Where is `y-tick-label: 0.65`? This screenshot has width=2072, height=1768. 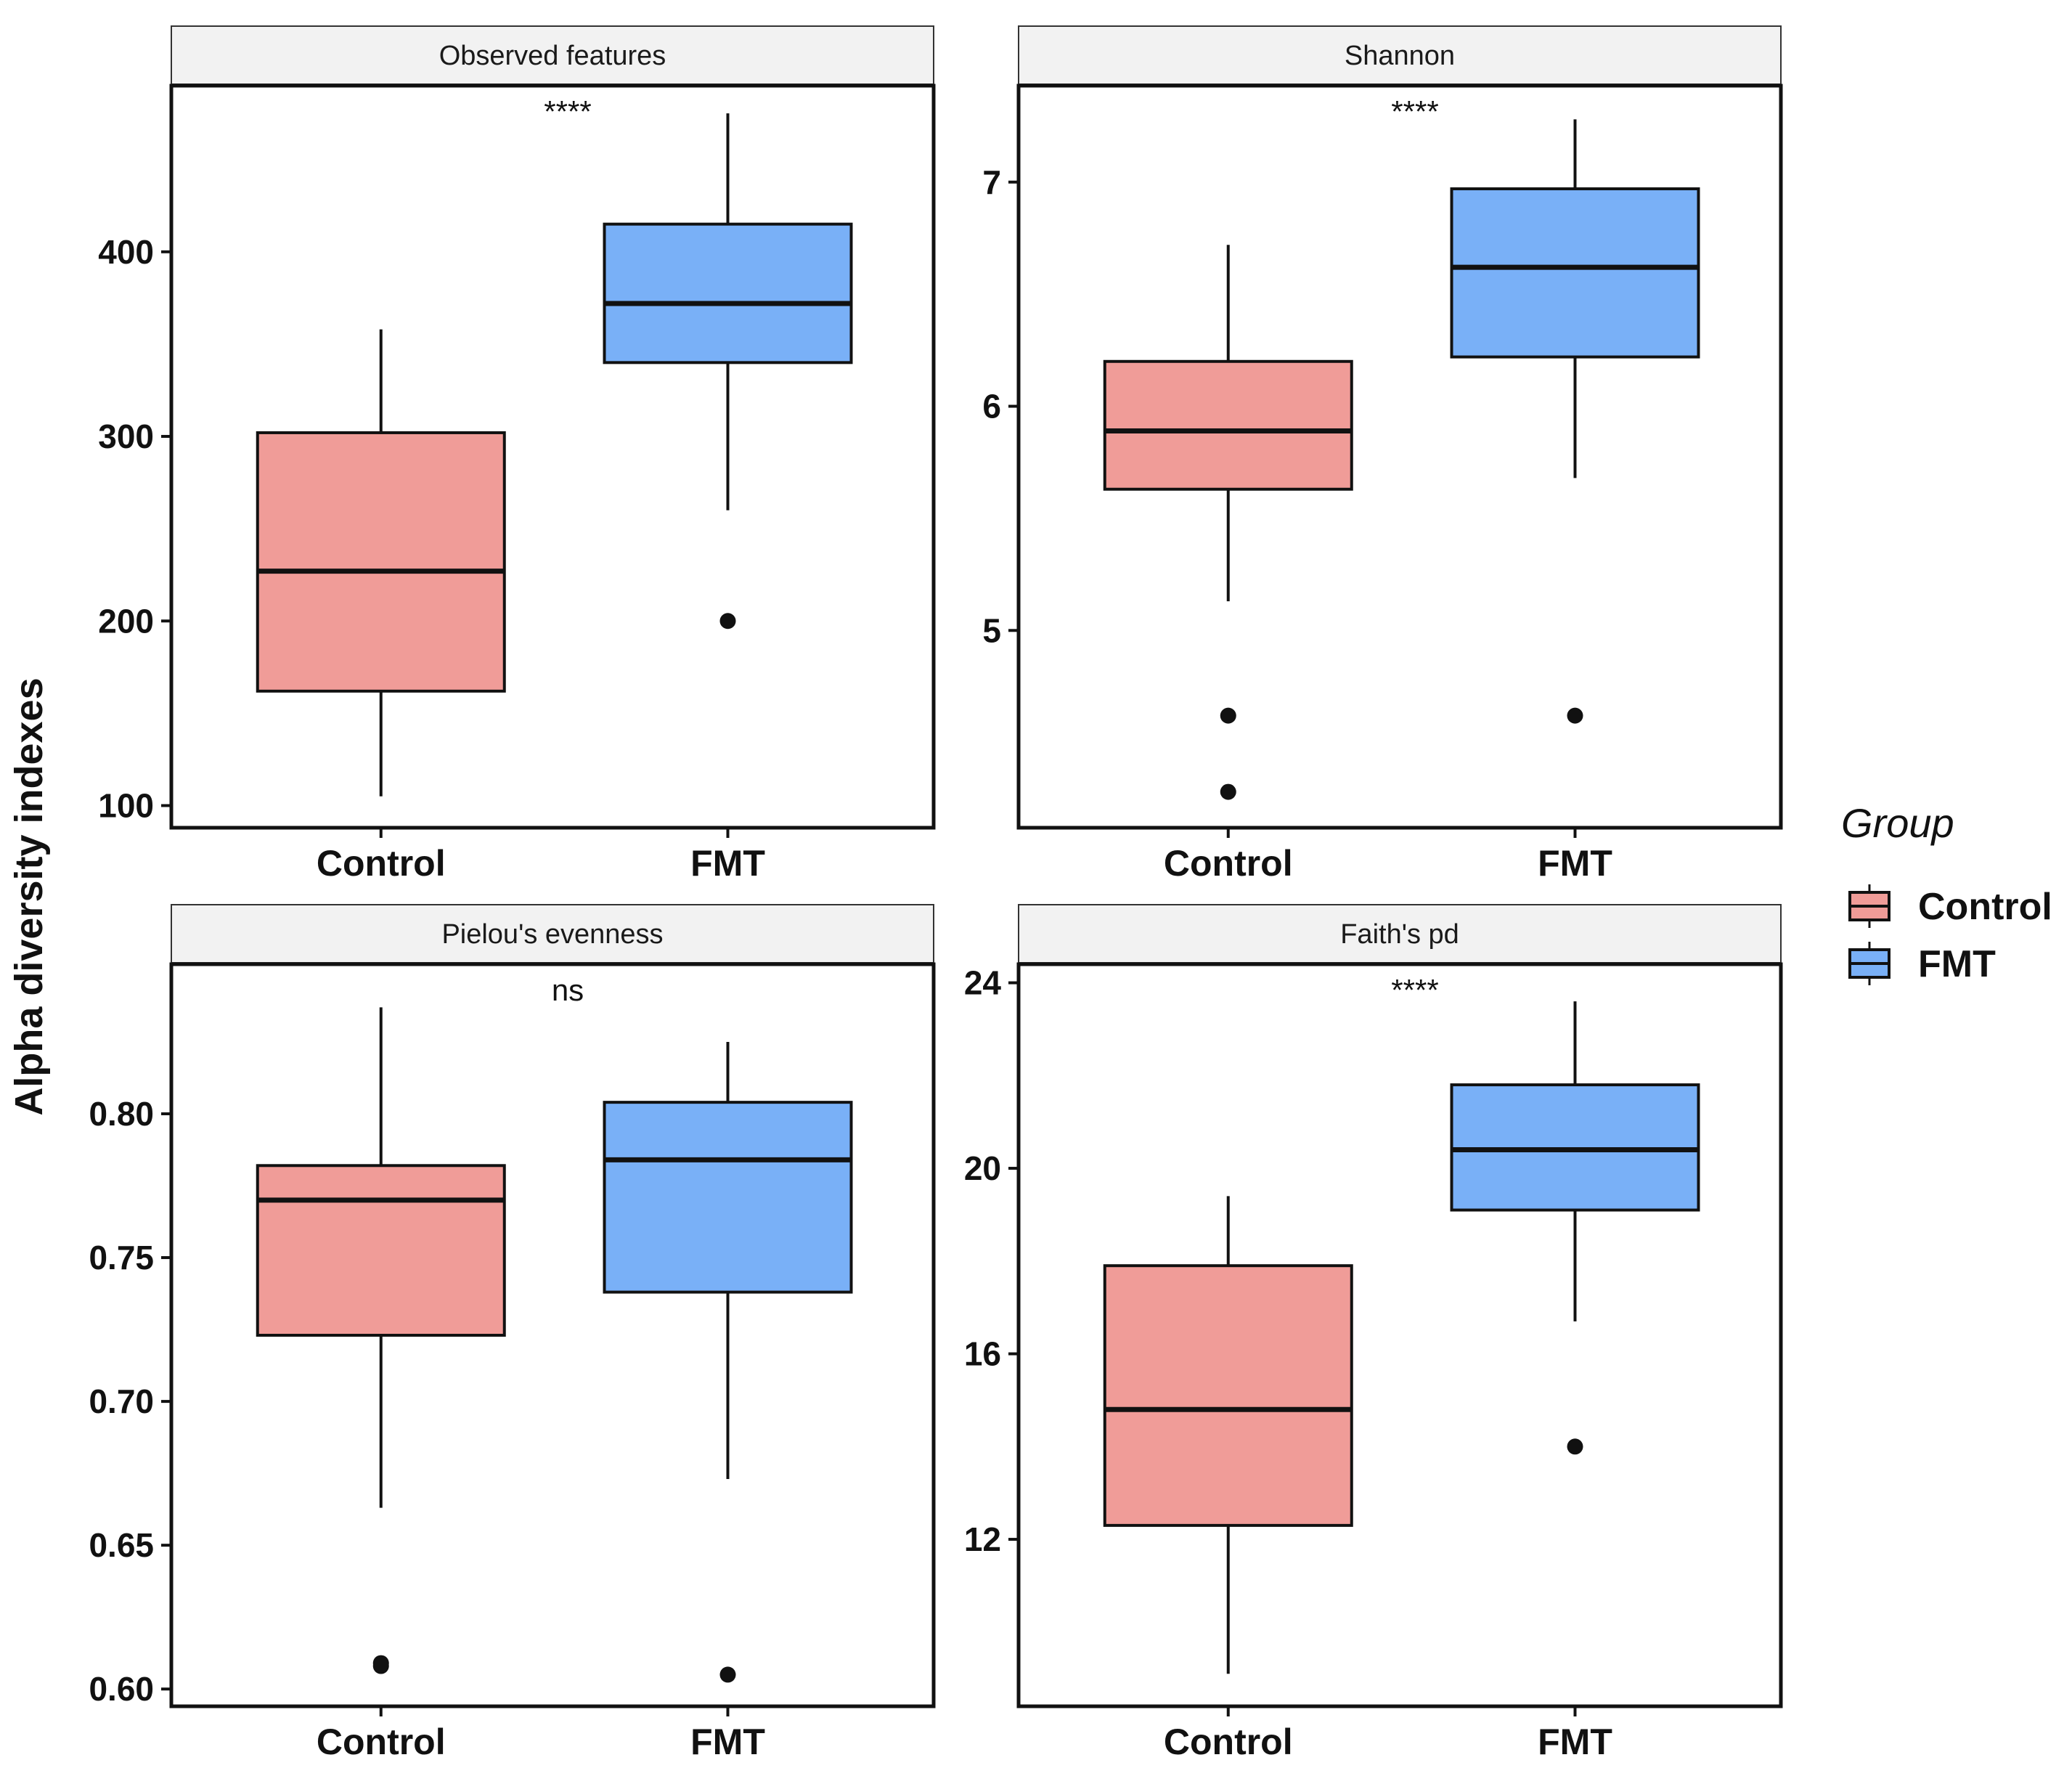
y-tick-label: 0.65 is located at coordinates (121, 1545).